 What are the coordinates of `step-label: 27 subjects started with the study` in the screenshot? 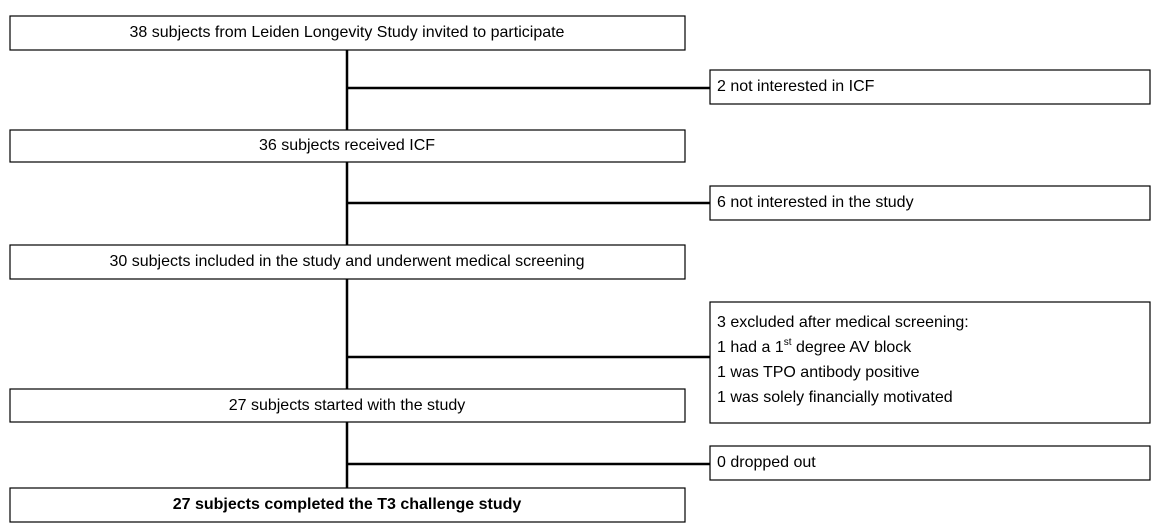 It's located at (347, 405).